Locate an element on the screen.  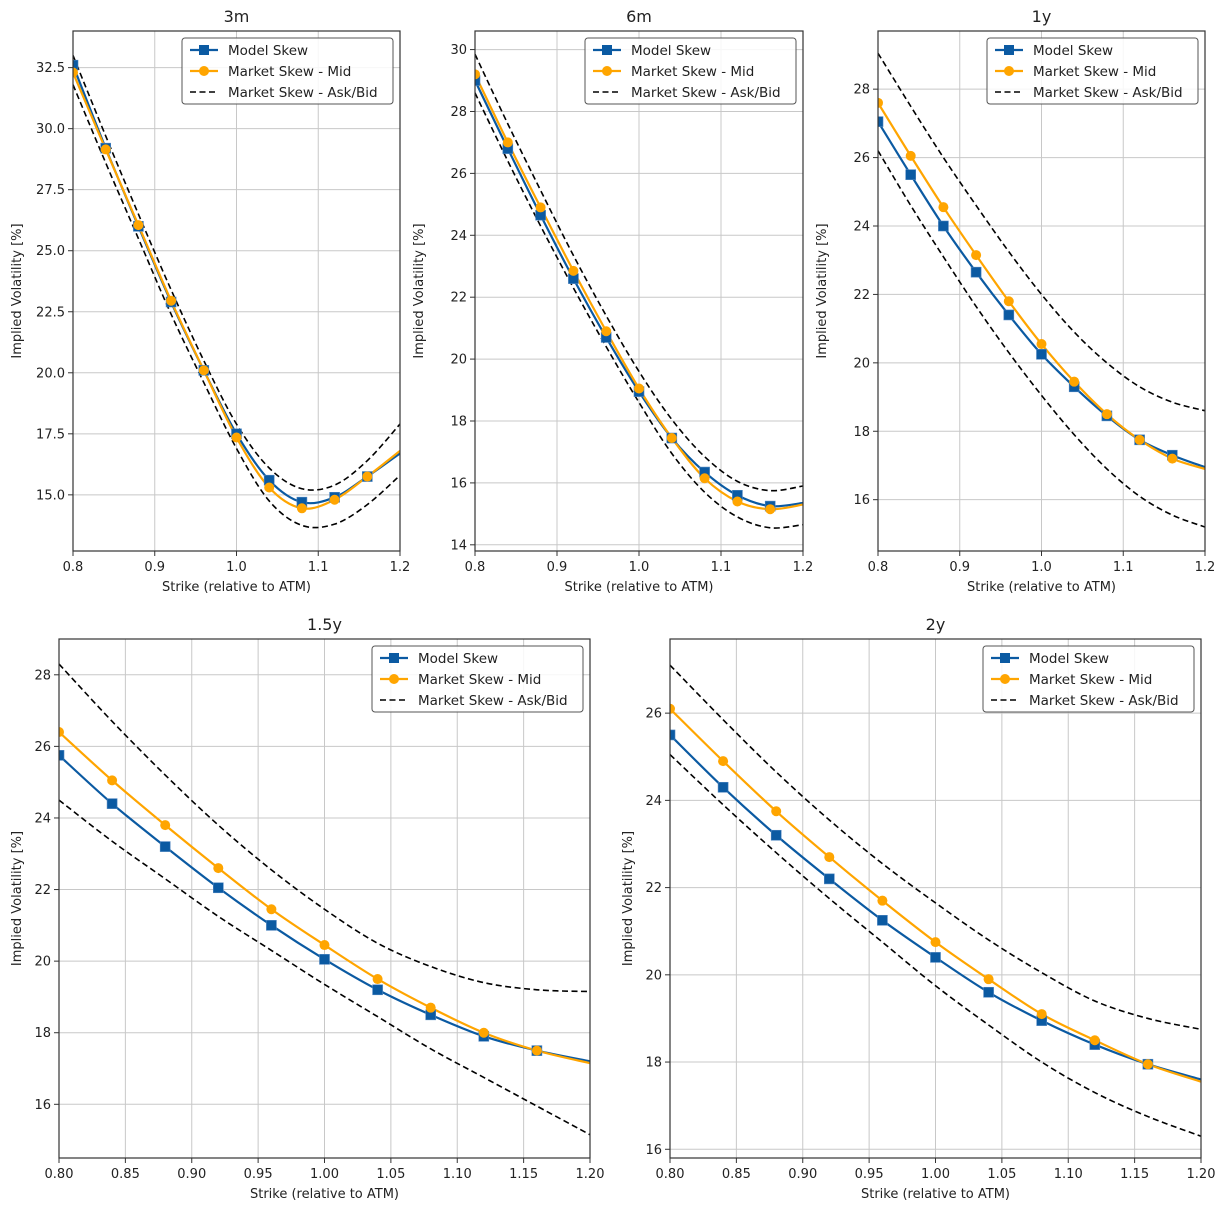
x-tick-label: 0.8 is located at coordinates (878, 567).